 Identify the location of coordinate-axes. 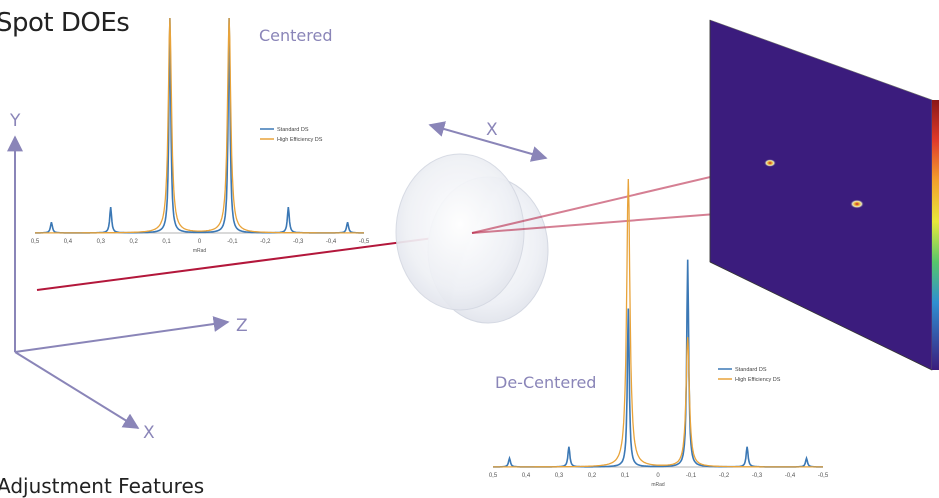
(118, 282).